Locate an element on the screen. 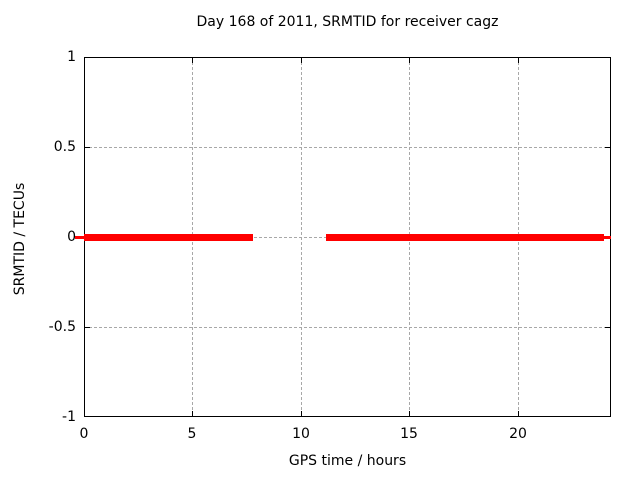 The width and height of the screenshot is (640, 480). x-axis-label: GPS time / hours is located at coordinates (347, 461).